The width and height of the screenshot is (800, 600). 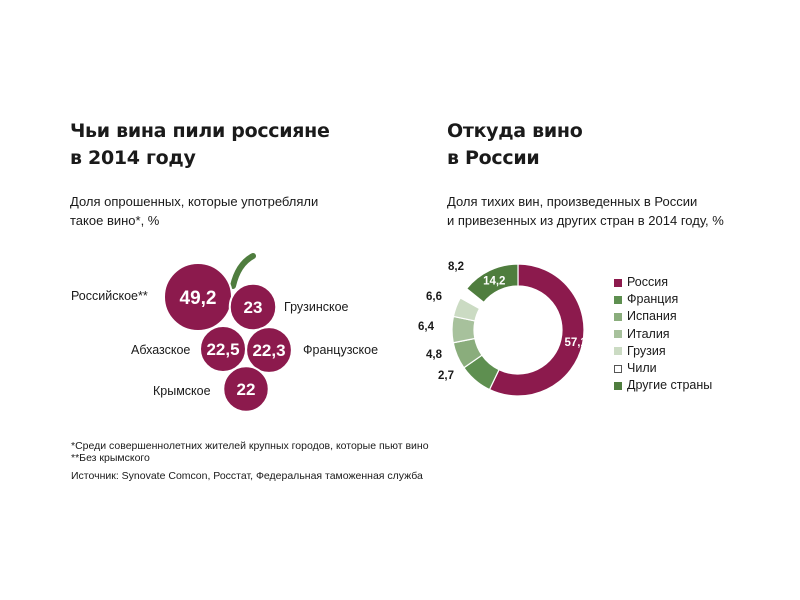 What do you see at coordinates (456, 267) in the screenshot?
I see `donut-value-france: 8,2` at bounding box center [456, 267].